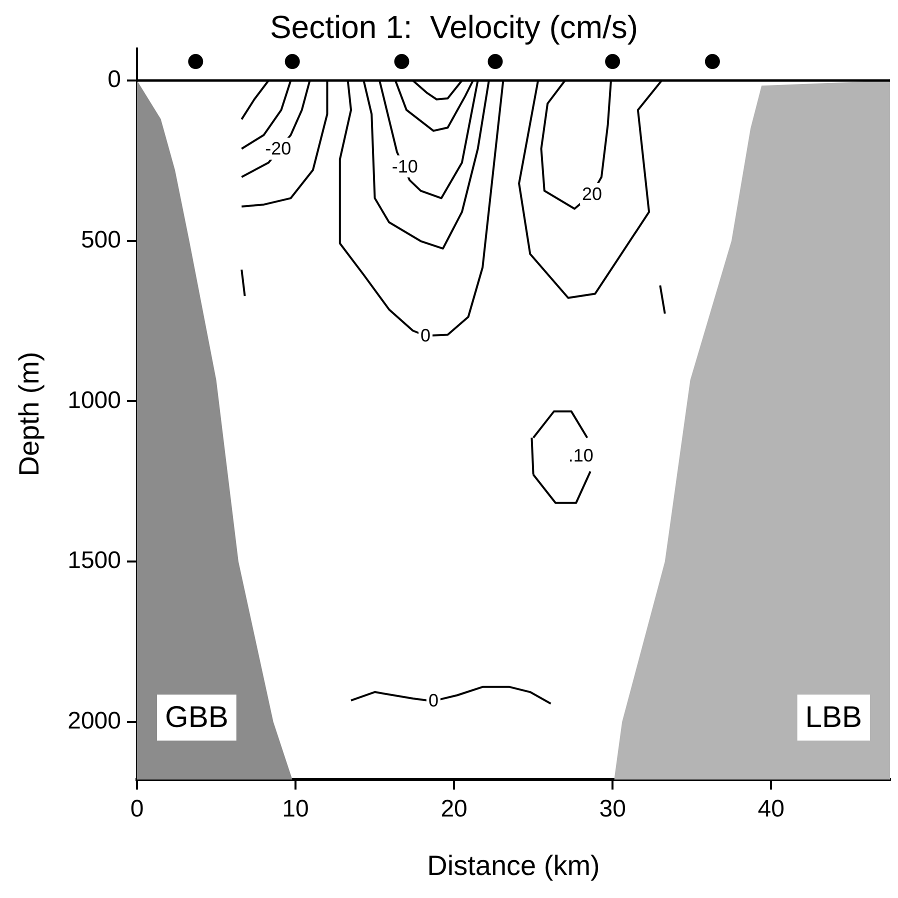 Image resolution: width=898 pixels, height=898 pixels. Describe the element at coordinates (278, 148) in the screenshot. I see `annotation: -20` at that location.